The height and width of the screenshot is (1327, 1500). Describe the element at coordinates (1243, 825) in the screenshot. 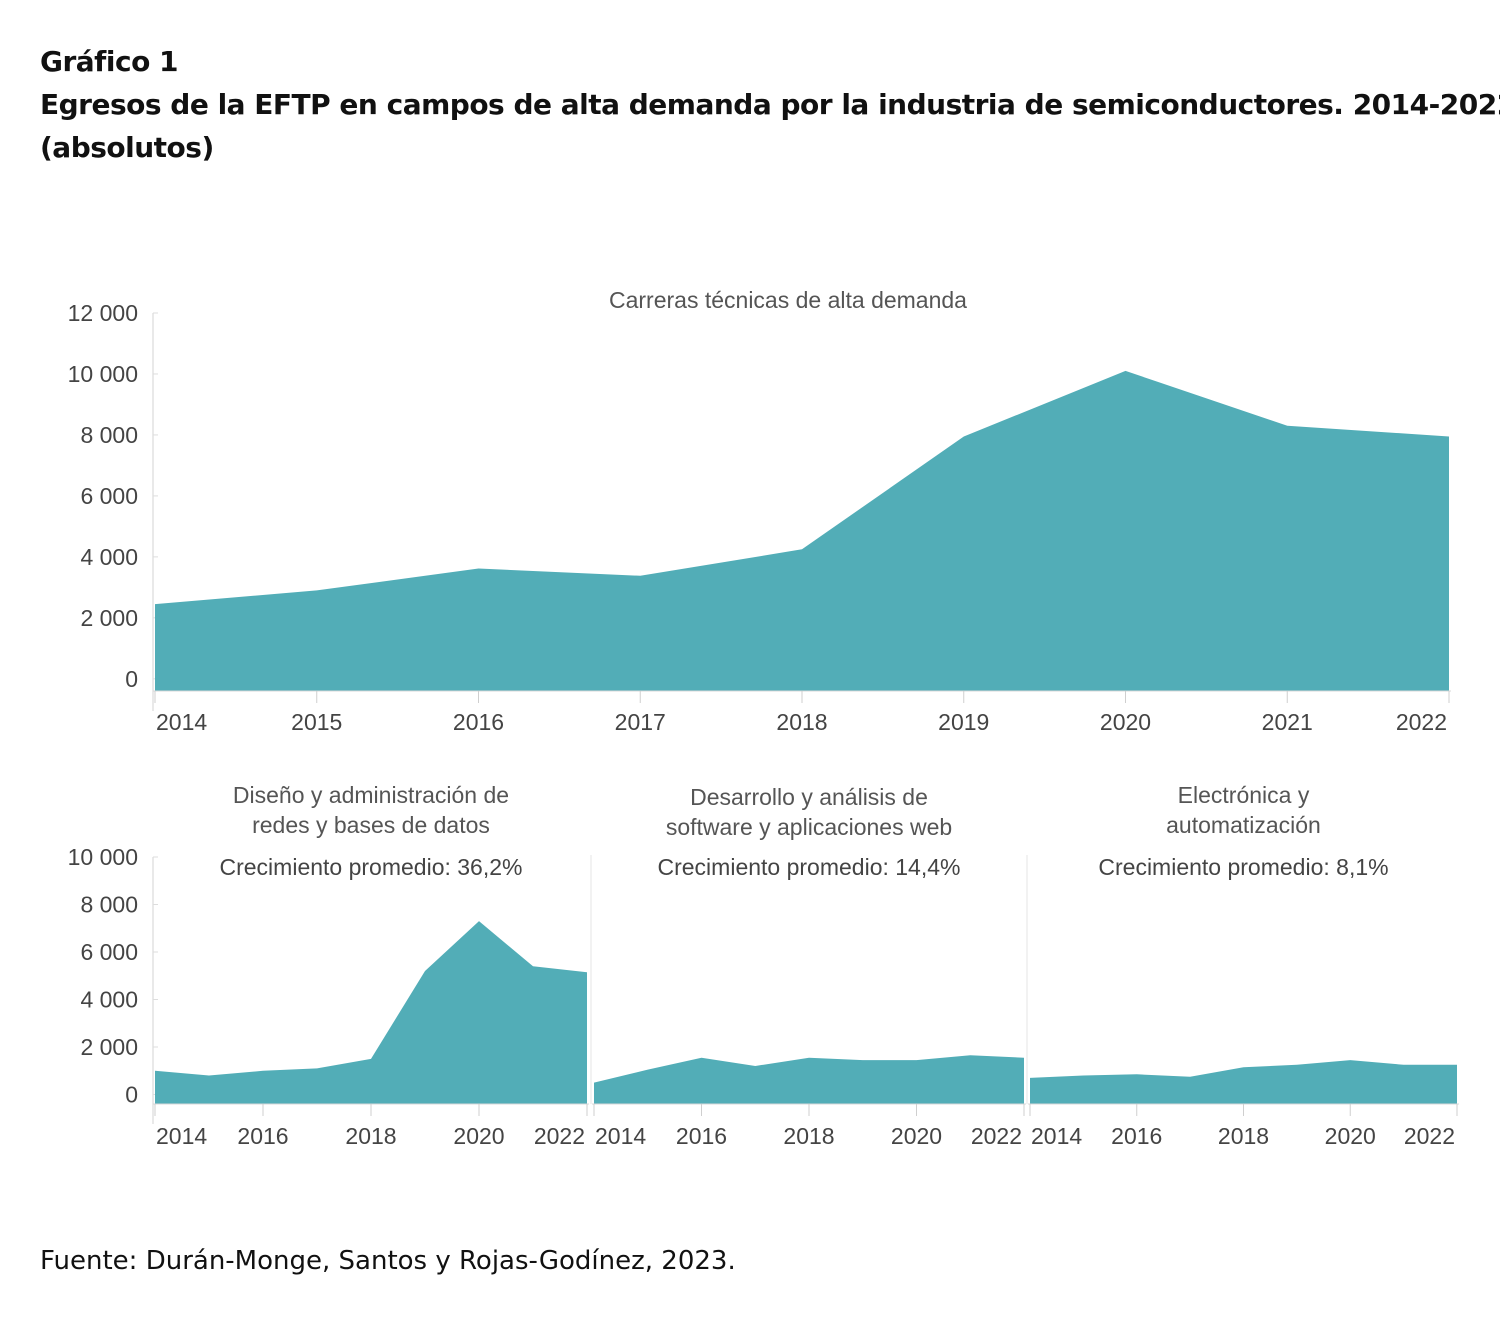

I see `panel-title: automatización` at that location.